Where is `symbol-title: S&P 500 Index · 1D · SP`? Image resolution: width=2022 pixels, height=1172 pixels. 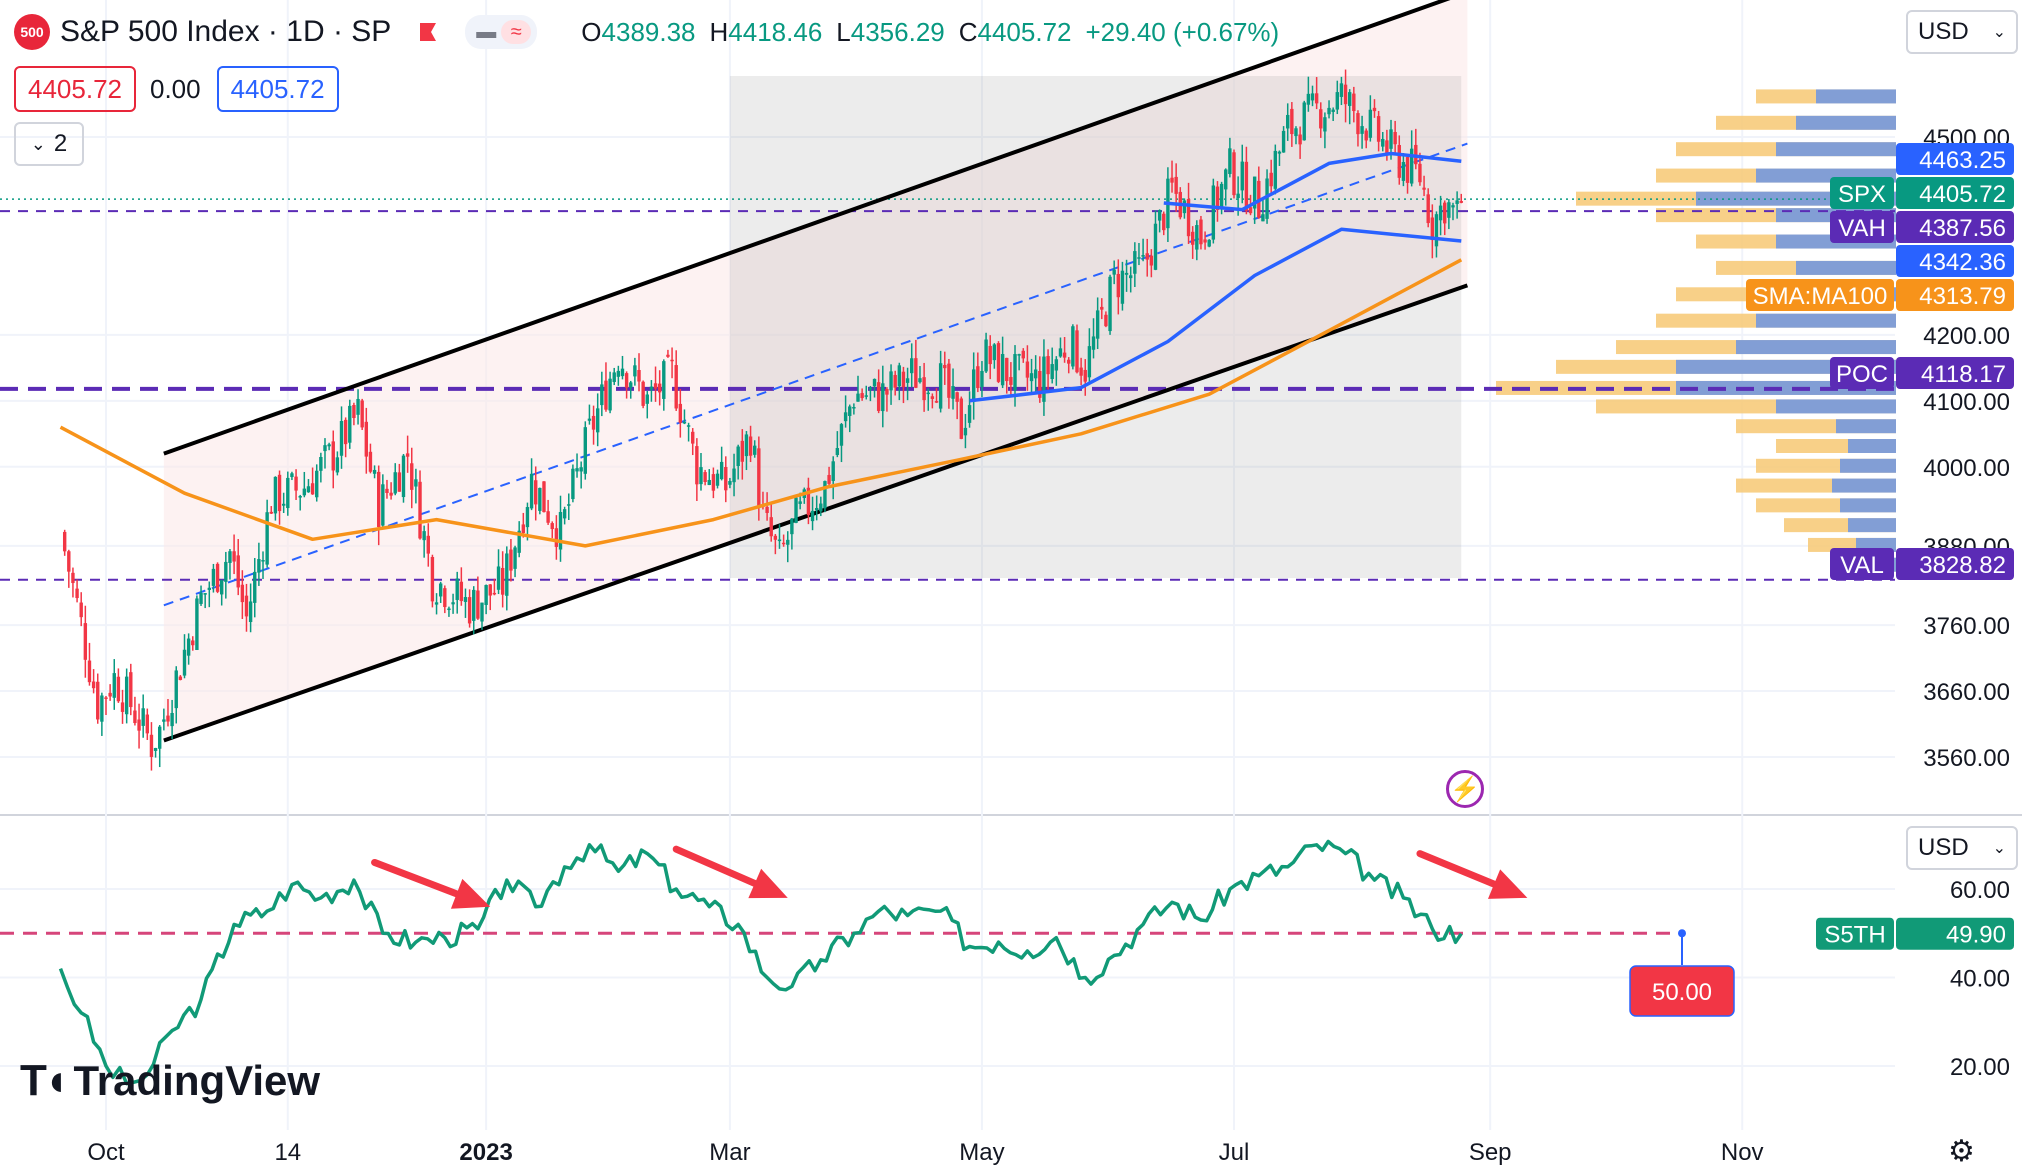 symbol-title: S&P 500 Index · 1D · SP is located at coordinates (226, 31).